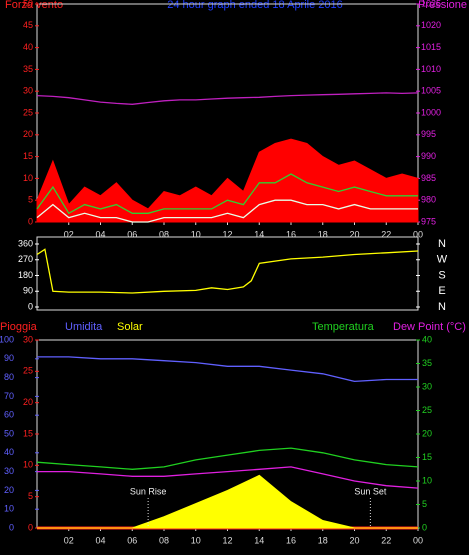  Describe the element at coordinates (9, 377) in the screenshot. I see `y-tick-label: 80` at that location.